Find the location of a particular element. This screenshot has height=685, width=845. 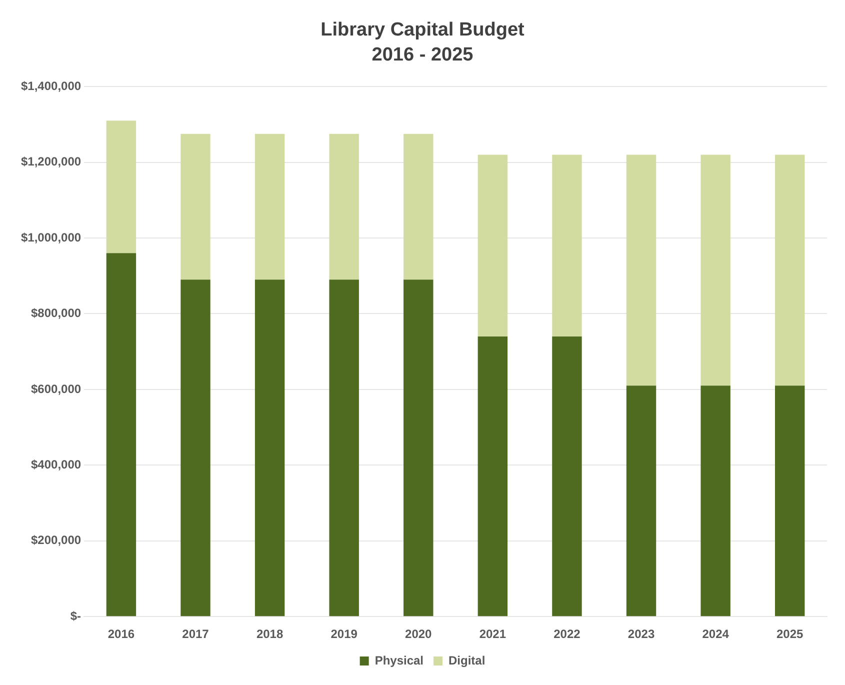

x-tick-label: 2017 is located at coordinates (196, 634).